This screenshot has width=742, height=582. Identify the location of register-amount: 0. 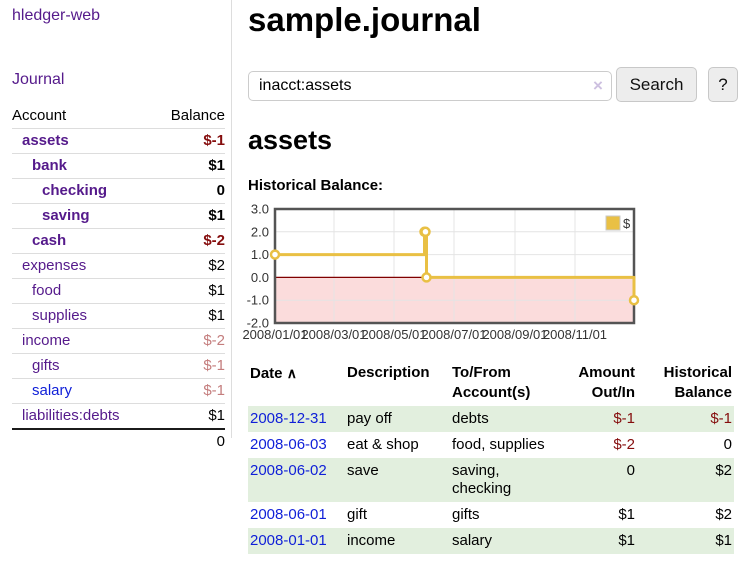
(630, 470).